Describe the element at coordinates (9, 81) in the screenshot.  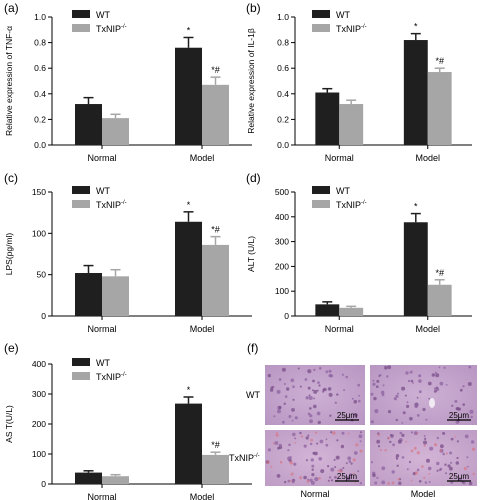
I see `y-axis-label: Relative expression of TNF-α` at that location.